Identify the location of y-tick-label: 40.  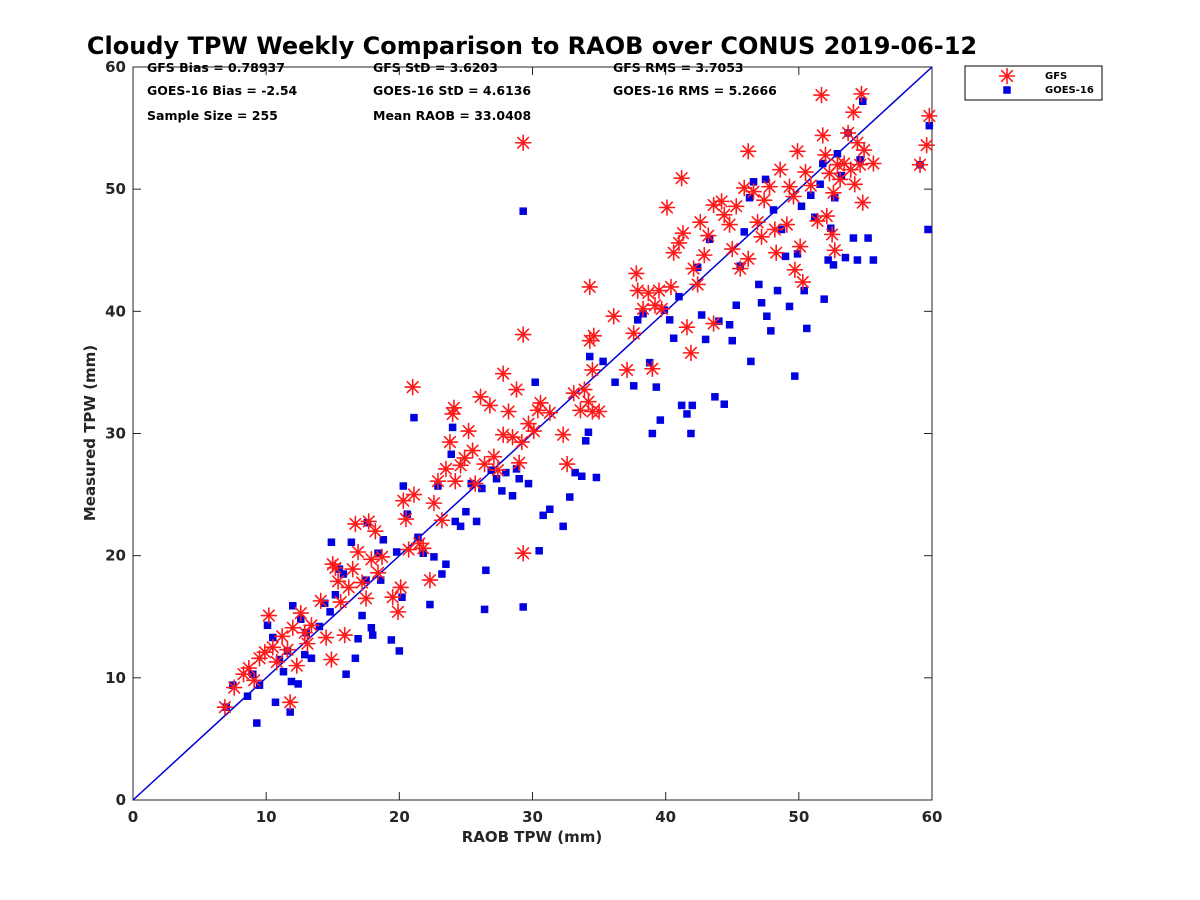
(115, 311).